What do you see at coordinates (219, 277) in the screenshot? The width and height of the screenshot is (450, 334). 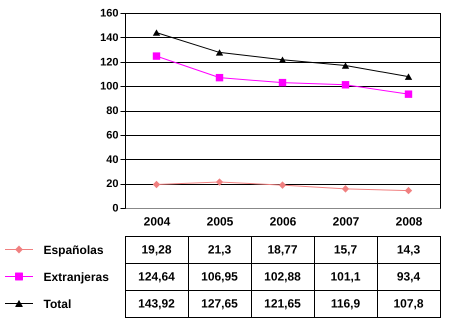 I see `data-label: 106,95` at bounding box center [219, 277].